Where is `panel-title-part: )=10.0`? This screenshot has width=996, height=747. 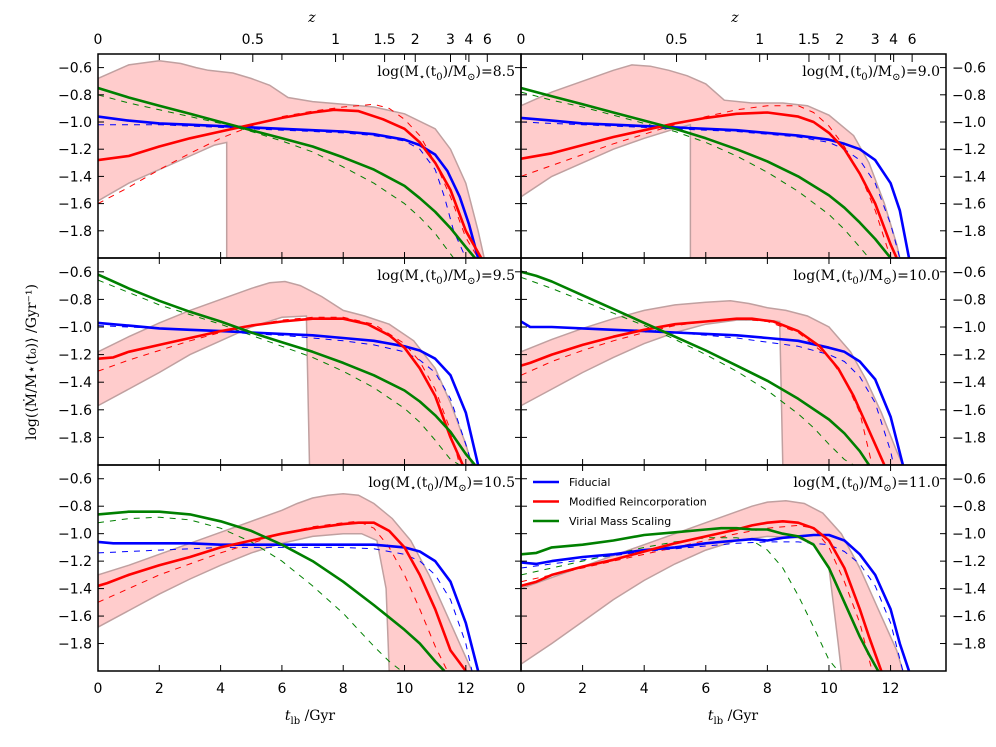
panel-title-part: )=10.0 is located at coordinates (916, 276).